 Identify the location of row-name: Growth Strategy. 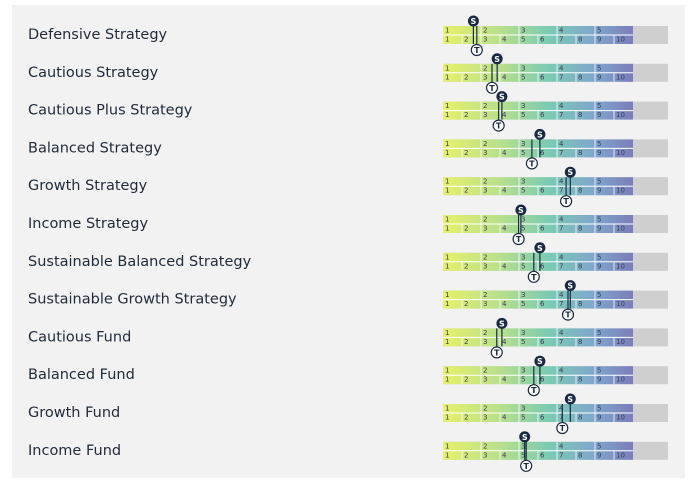
(88, 186).